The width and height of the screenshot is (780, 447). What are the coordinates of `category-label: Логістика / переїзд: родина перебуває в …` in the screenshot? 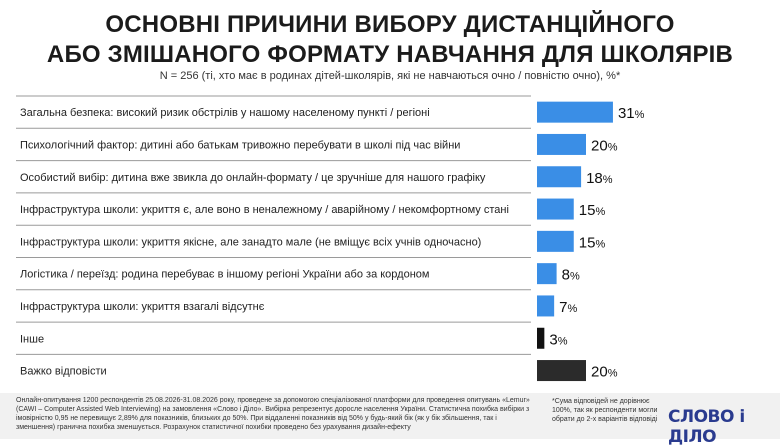 It's located at (224, 275).